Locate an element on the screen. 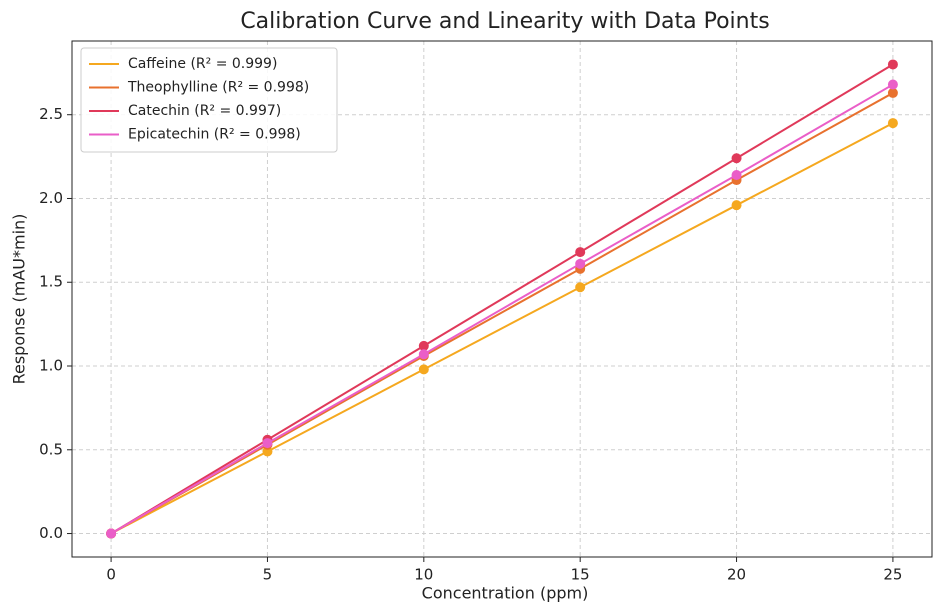  y-tick-label: 1.0 is located at coordinates (51, 366).